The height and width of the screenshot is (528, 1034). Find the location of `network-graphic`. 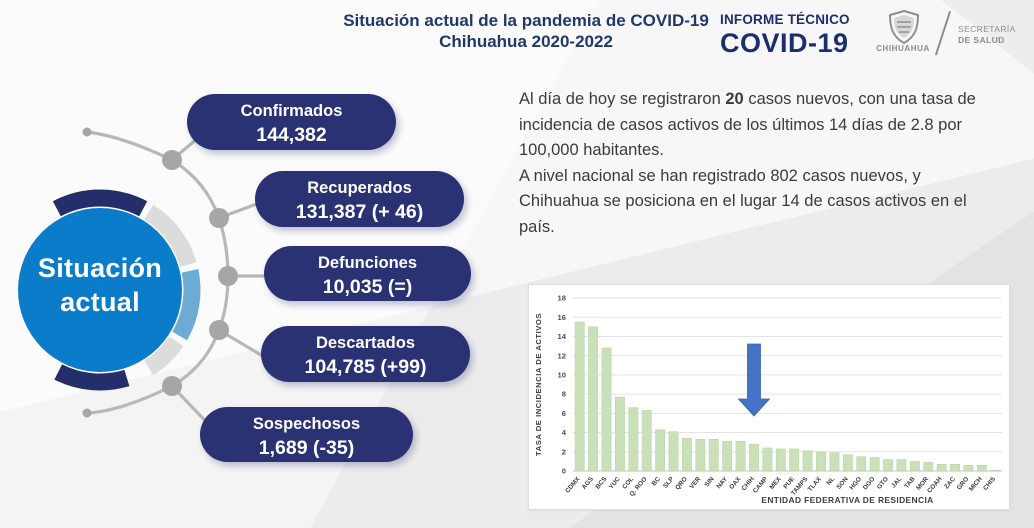

network-graphic is located at coordinates (145, 278).